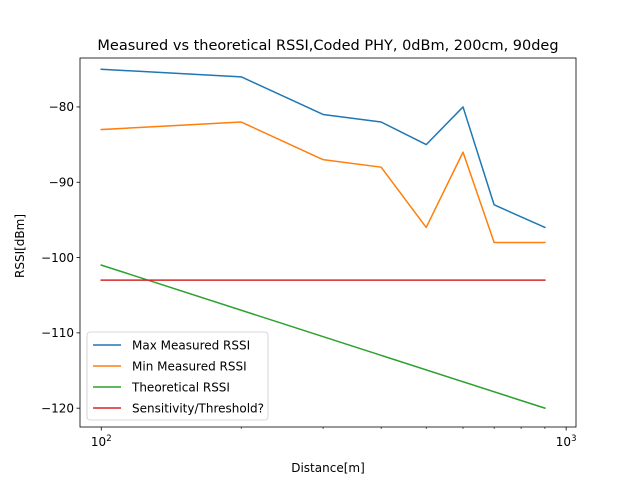 The height and width of the screenshot is (480, 640). What do you see at coordinates (61, 107) in the screenshot?
I see `y-tick-label: −80` at bounding box center [61, 107].